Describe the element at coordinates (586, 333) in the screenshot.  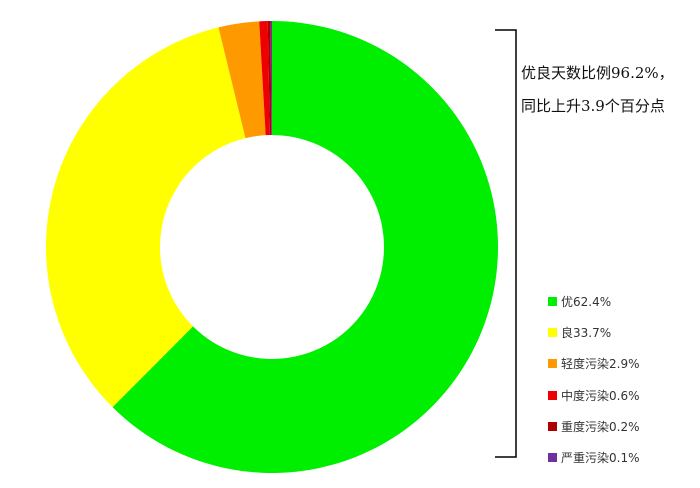
I see `legend-label: 良33.7%` at that location.